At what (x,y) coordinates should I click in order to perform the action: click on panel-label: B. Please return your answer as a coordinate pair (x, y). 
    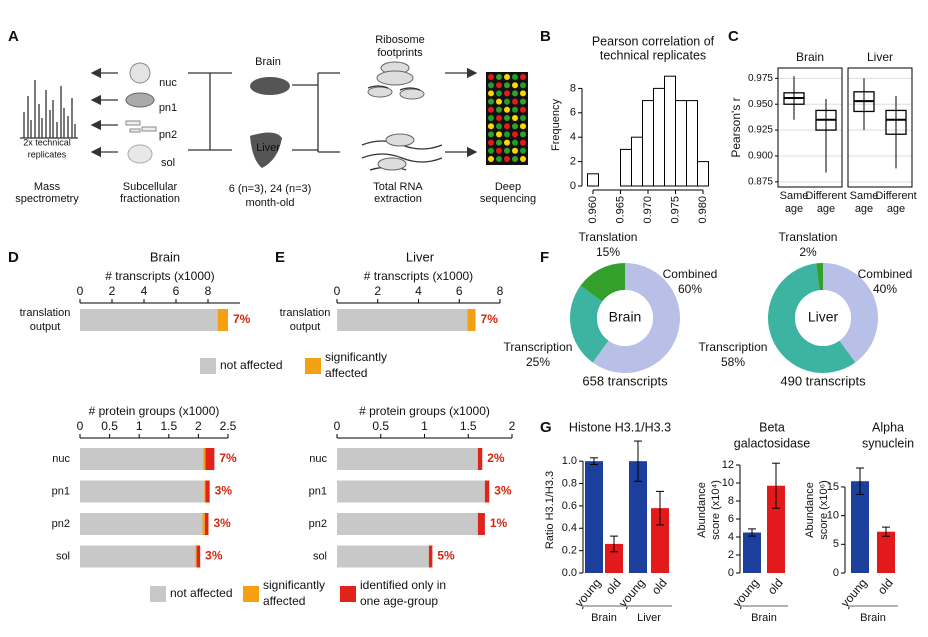
    Looking at the image, I should click on (545, 36).